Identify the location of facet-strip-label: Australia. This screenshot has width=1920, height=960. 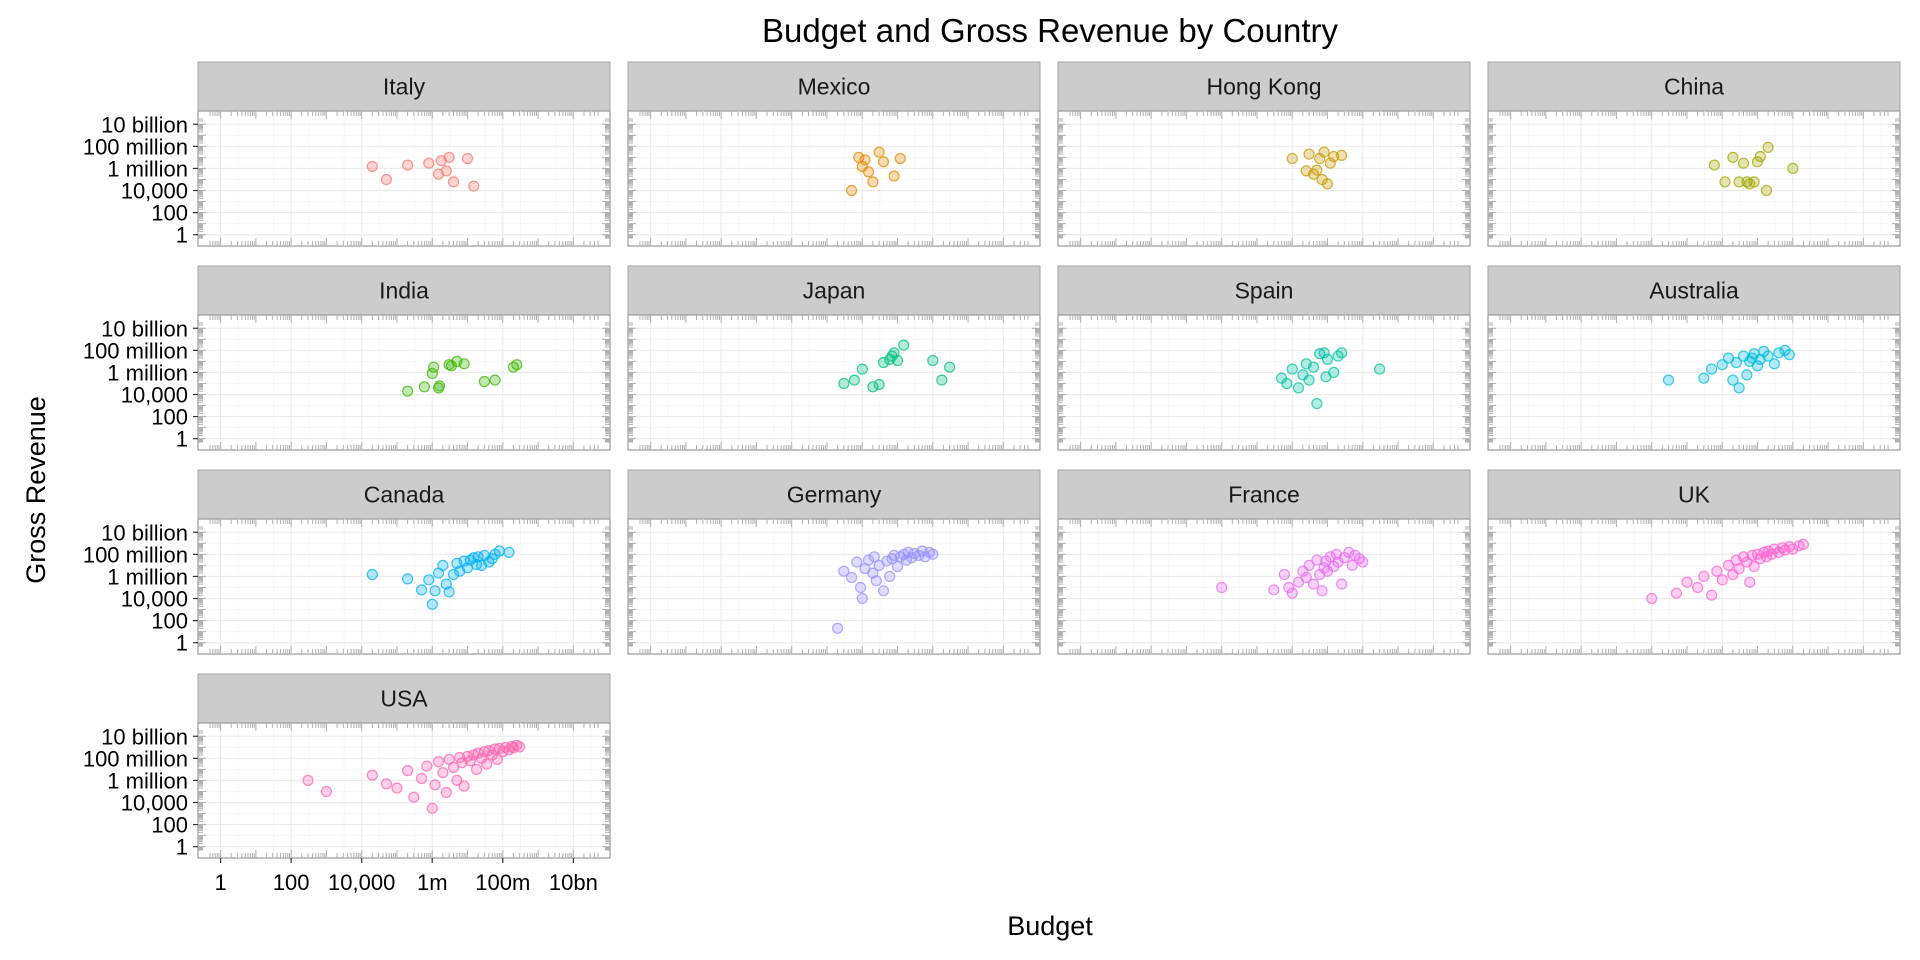
(1694, 291).